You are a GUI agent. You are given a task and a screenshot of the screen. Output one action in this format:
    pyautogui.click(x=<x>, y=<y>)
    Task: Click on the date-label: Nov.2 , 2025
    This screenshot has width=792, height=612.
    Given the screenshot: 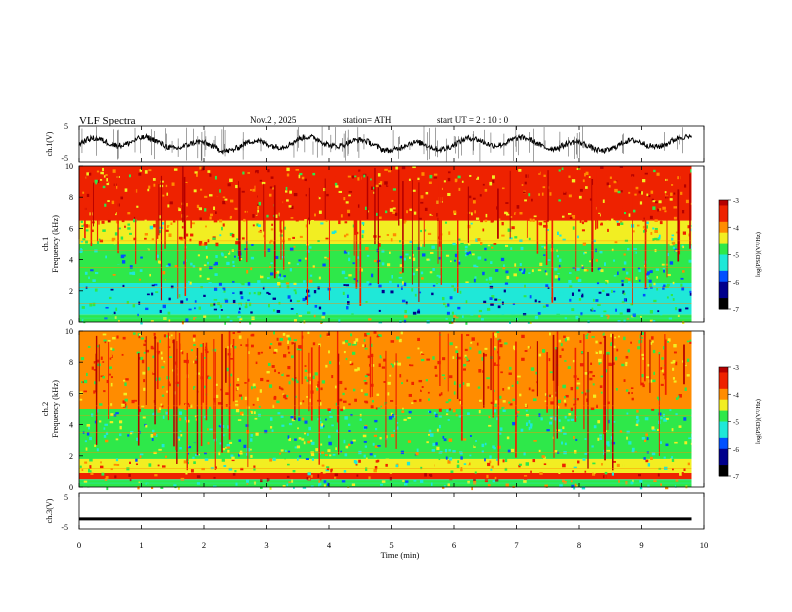 What is the action you would take?
    pyautogui.click(x=273, y=120)
    